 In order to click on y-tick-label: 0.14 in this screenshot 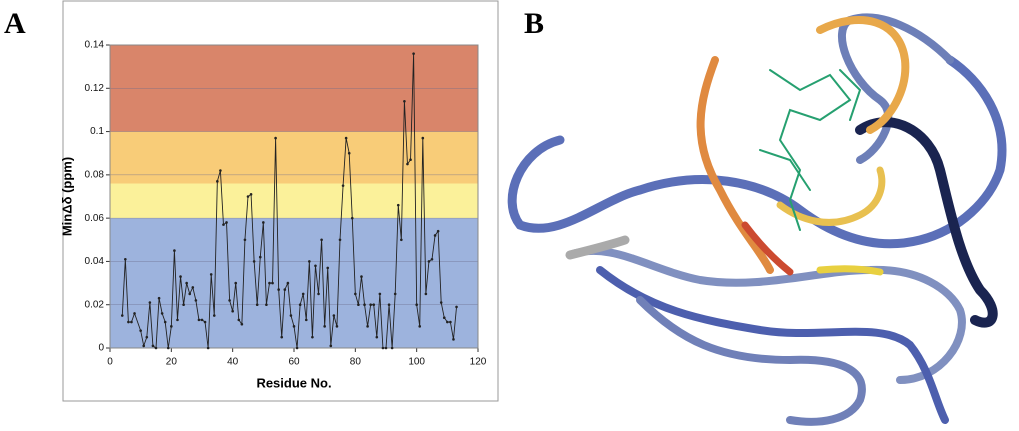, I will do `click(95, 45)`.